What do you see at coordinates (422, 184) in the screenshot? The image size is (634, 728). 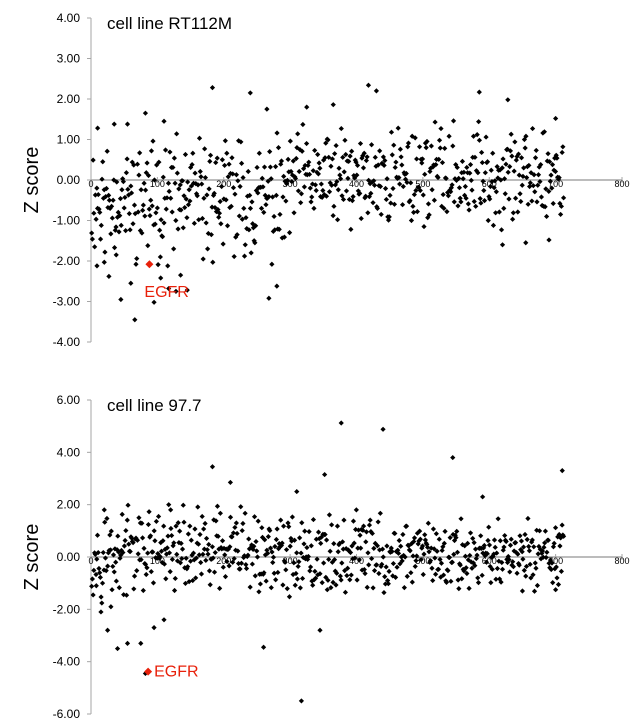 I see `x-tick-label: 500` at bounding box center [422, 184].